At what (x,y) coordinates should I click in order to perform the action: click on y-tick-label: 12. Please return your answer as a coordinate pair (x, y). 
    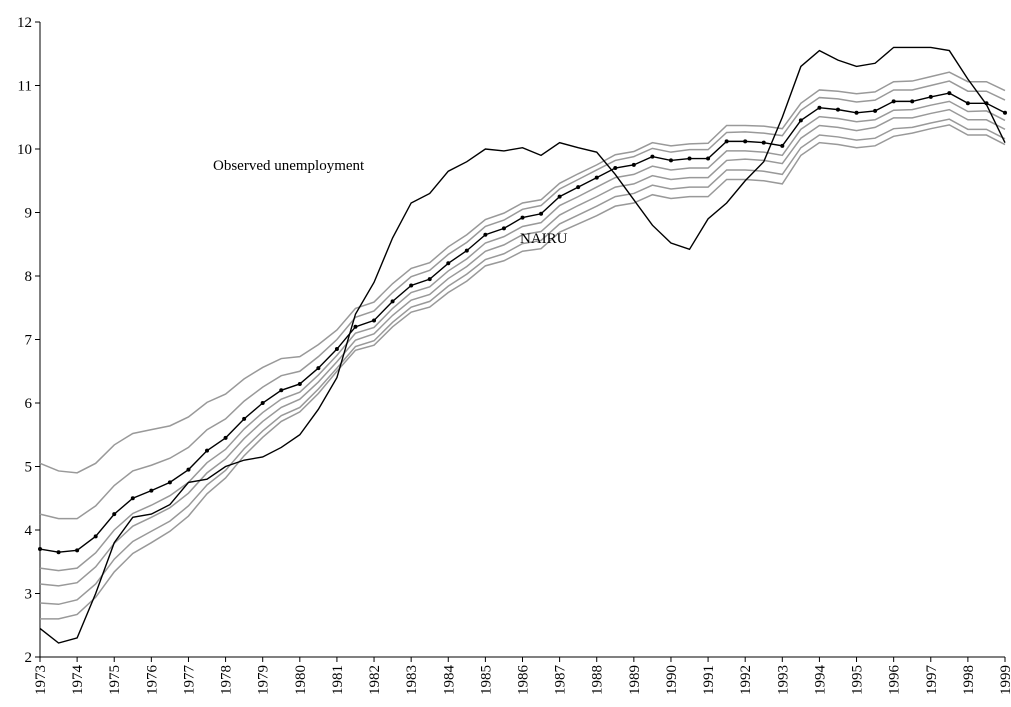
    Looking at the image, I should click on (24, 23).